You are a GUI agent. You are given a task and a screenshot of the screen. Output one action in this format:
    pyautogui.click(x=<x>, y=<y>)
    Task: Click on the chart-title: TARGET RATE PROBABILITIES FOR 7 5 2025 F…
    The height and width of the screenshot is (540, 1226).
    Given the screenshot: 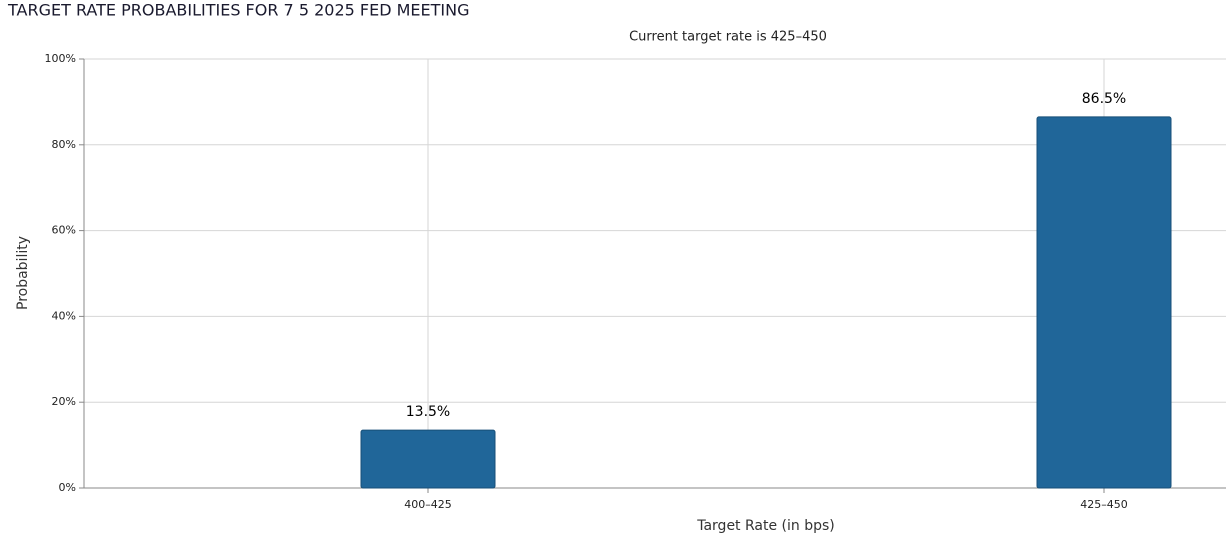 What is the action you would take?
    pyautogui.click(x=238, y=10)
    